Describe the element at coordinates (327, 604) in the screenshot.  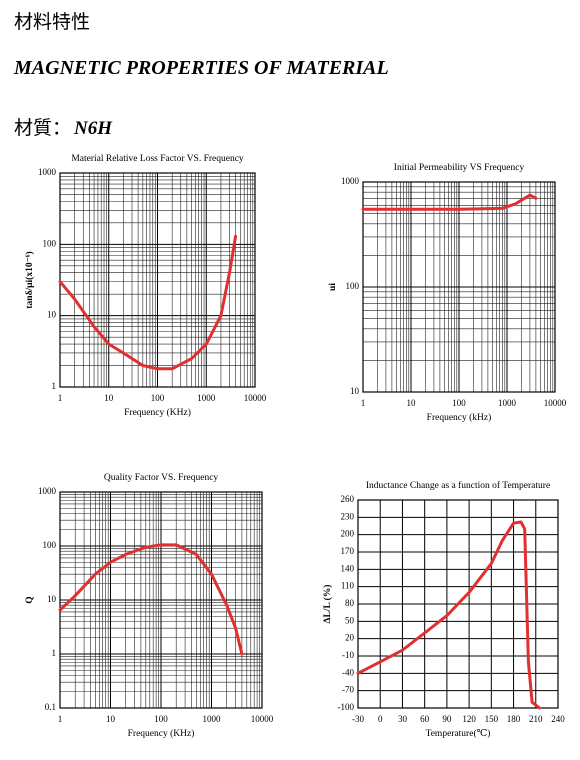
I see `y-axis-label: ΔL/L (%)` at that location.